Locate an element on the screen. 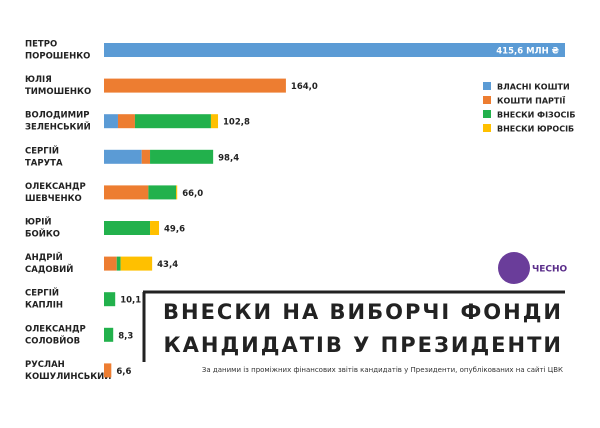  value-label: 10,1 is located at coordinates (130, 301).